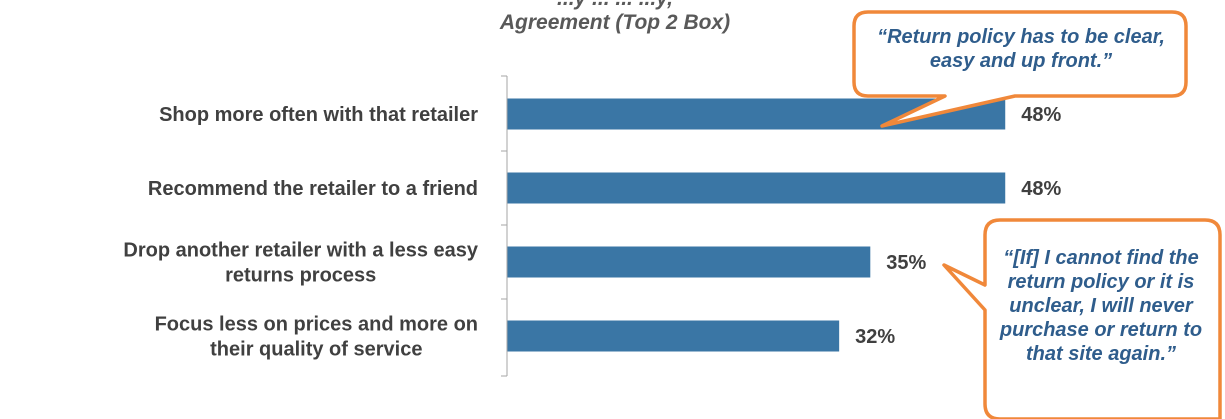  What do you see at coordinates (906, 263) in the screenshot?
I see `value-label-3: 35%` at bounding box center [906, 263].